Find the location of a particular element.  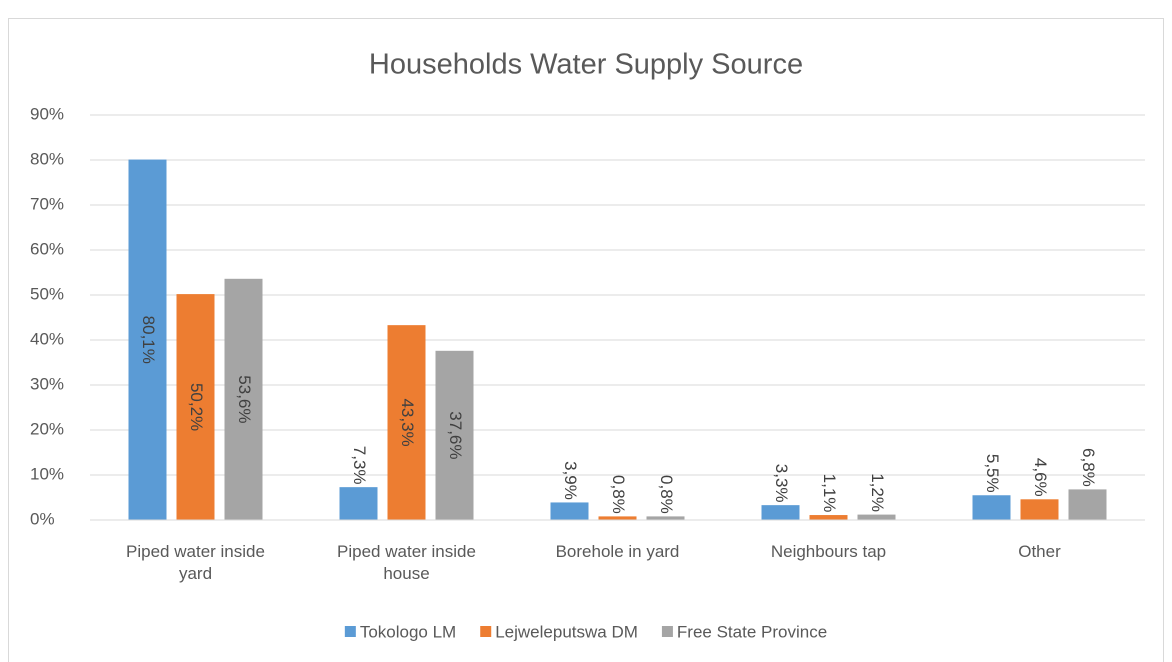

value-label: 37,6% is located at coordinates (455, 435).